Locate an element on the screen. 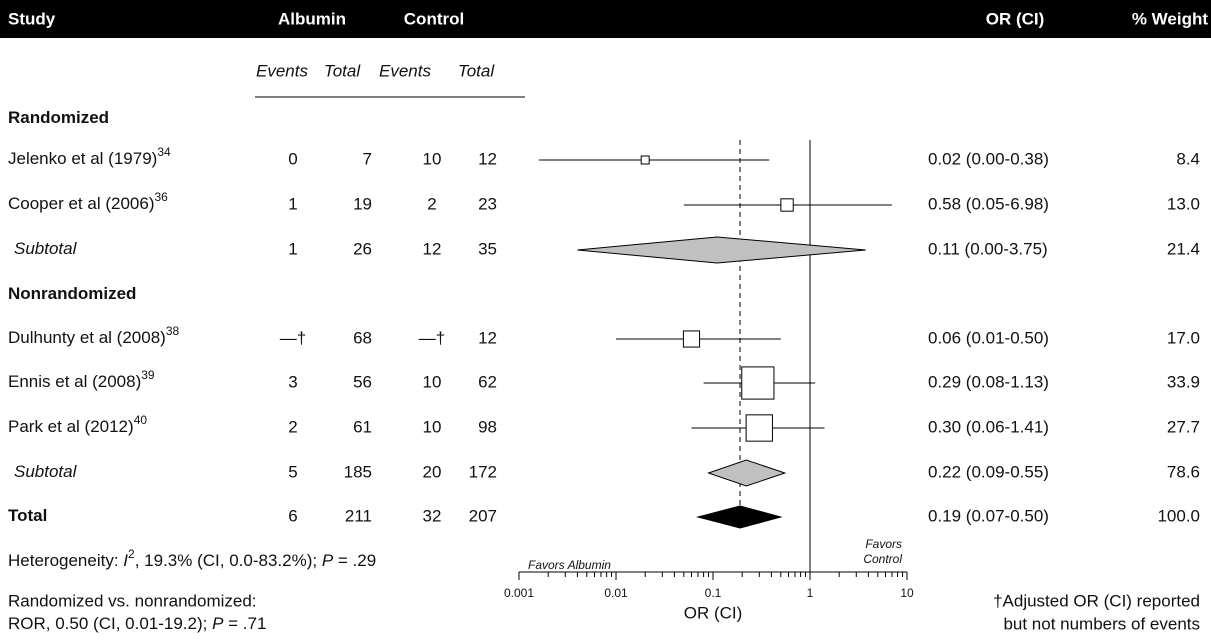 This screenshot has height=640, width=1211. x-tick-label: 0.01 is located at coordinates (616, 593).